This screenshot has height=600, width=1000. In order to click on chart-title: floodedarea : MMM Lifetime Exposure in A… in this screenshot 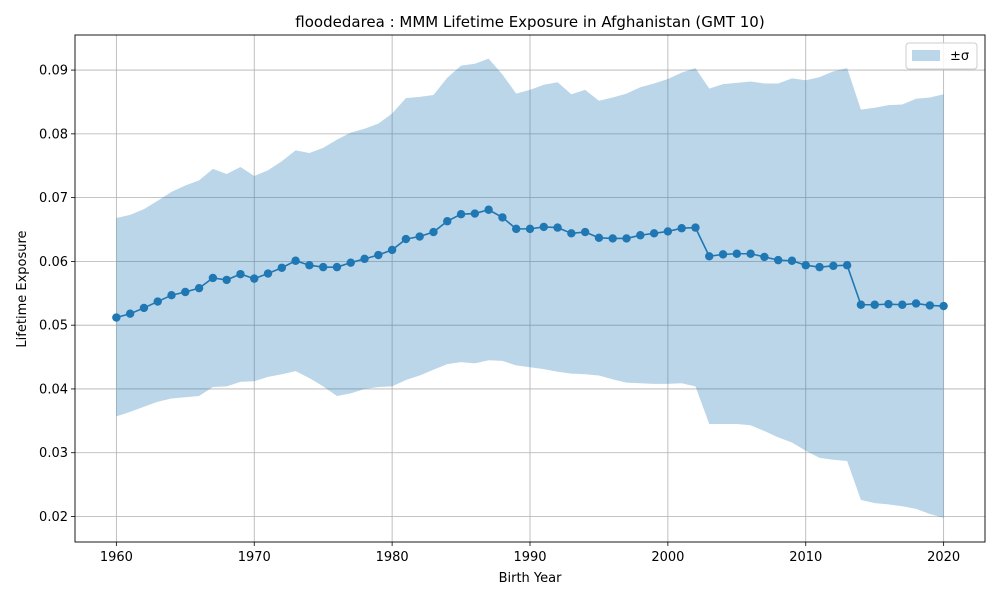, I will do `click(529, 22)`.